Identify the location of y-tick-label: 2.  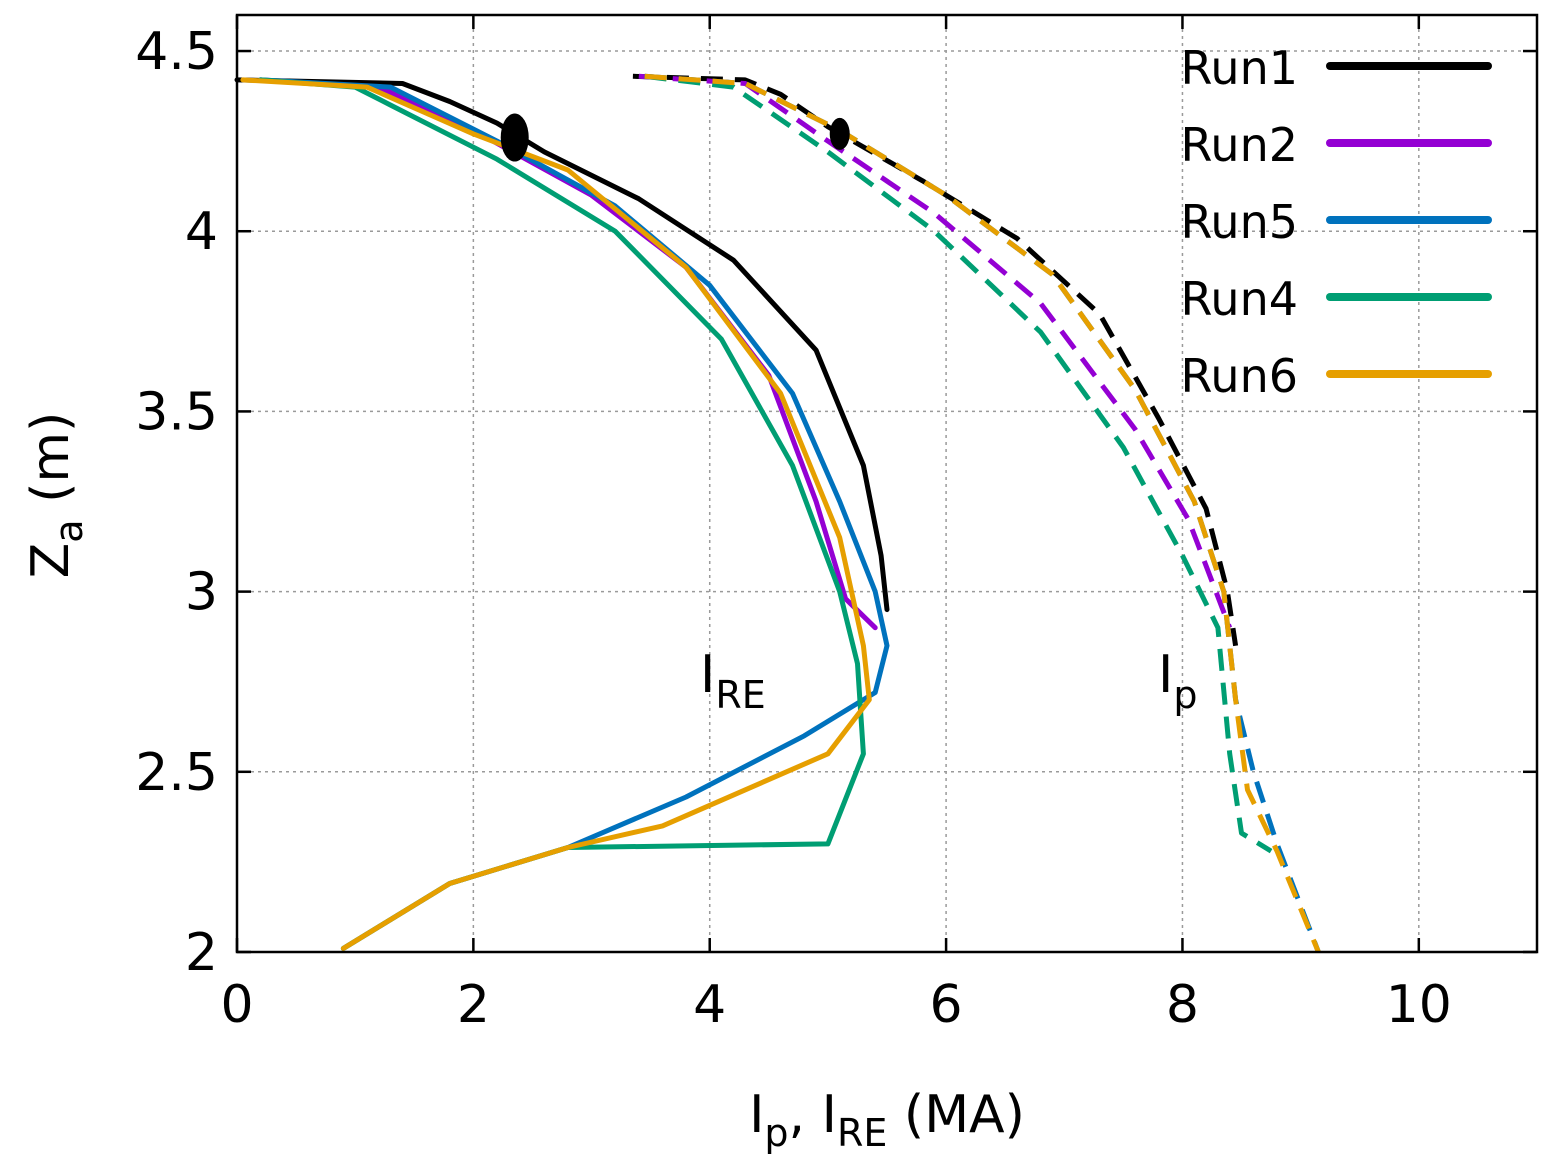
(201, 953).